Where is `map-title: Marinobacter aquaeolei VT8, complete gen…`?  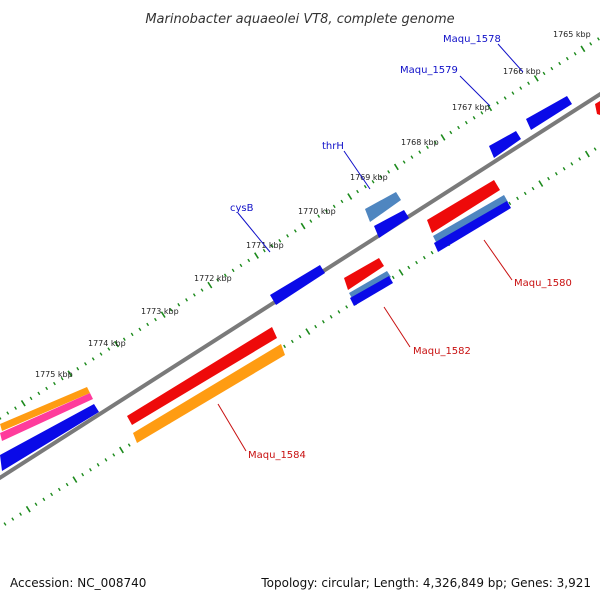 map-title: Marinobacter aquaeolei VT8, complete gen… is located at coordinates (299, 19).